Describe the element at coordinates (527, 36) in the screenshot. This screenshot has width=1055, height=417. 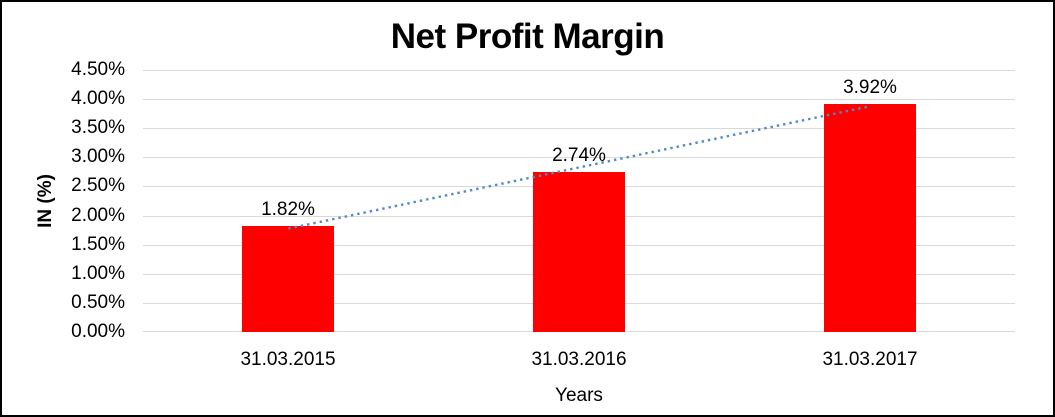
I see `chart-title: Net Profit Margin` at that location.